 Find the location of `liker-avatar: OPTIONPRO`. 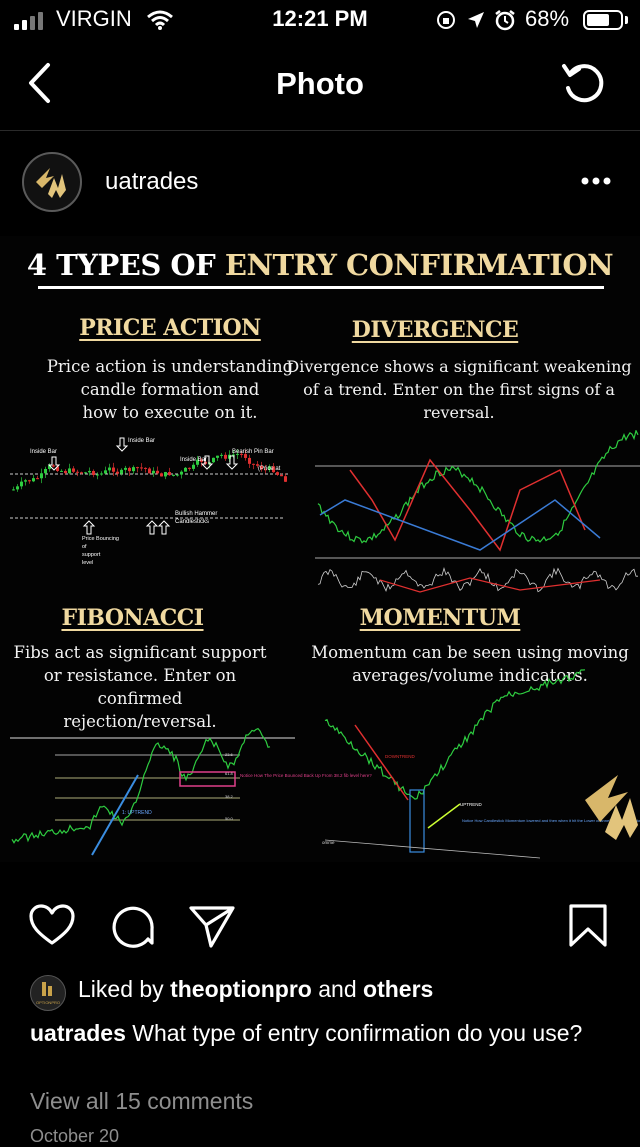

liker-avatar: OPTIONPRO is located at coordinates (48, 993).